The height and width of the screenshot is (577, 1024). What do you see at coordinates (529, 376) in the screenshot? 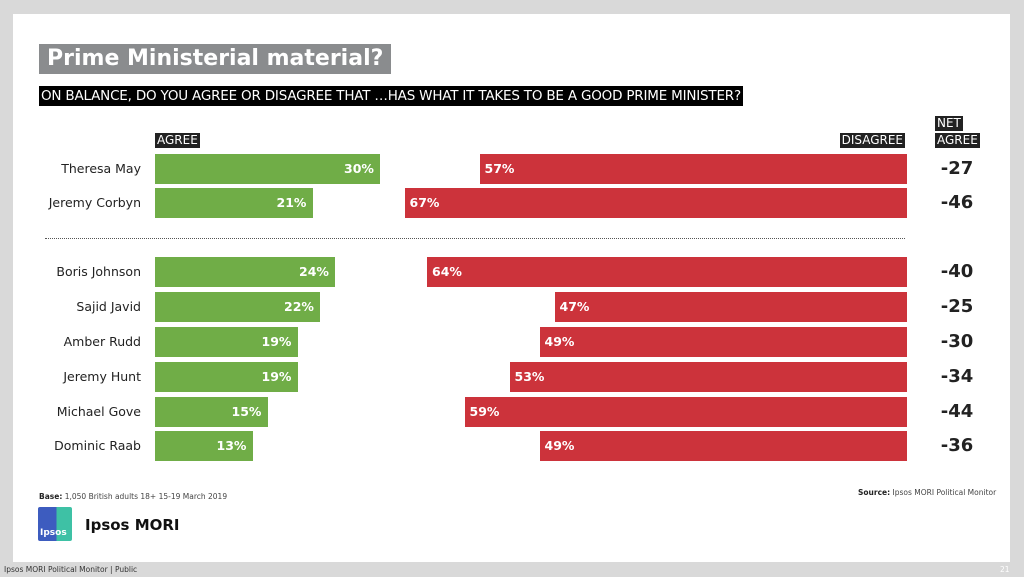
I see `disagree-value-label: 53%` at bounding box center [529, 376].